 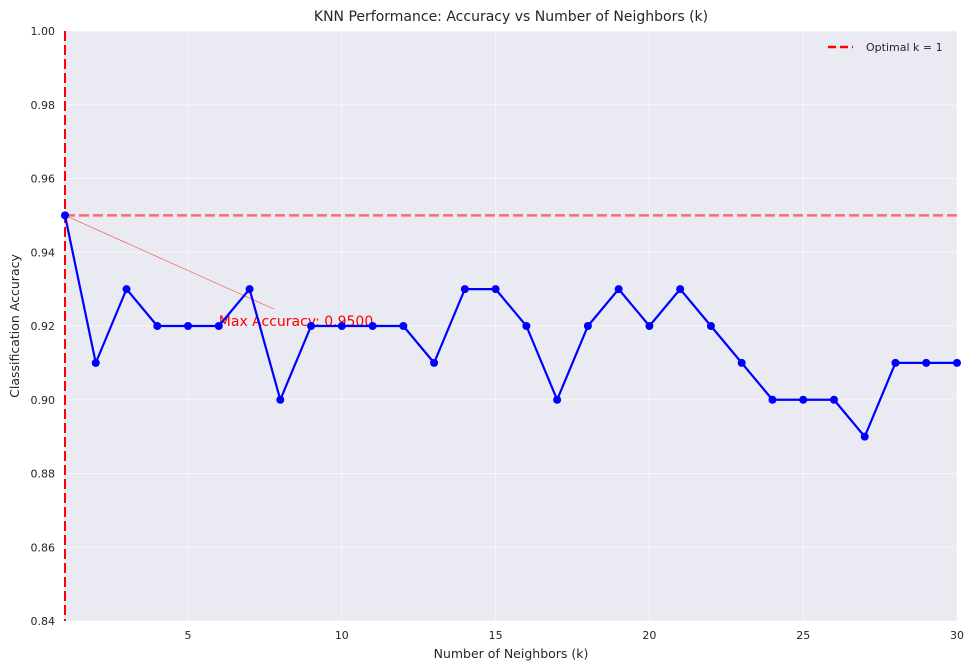 What do you see at coordinates (296, 322) in the screenshot?
I see `annotation-text: Max Accuracy: 0.9500` at bounding box center [296, 322].